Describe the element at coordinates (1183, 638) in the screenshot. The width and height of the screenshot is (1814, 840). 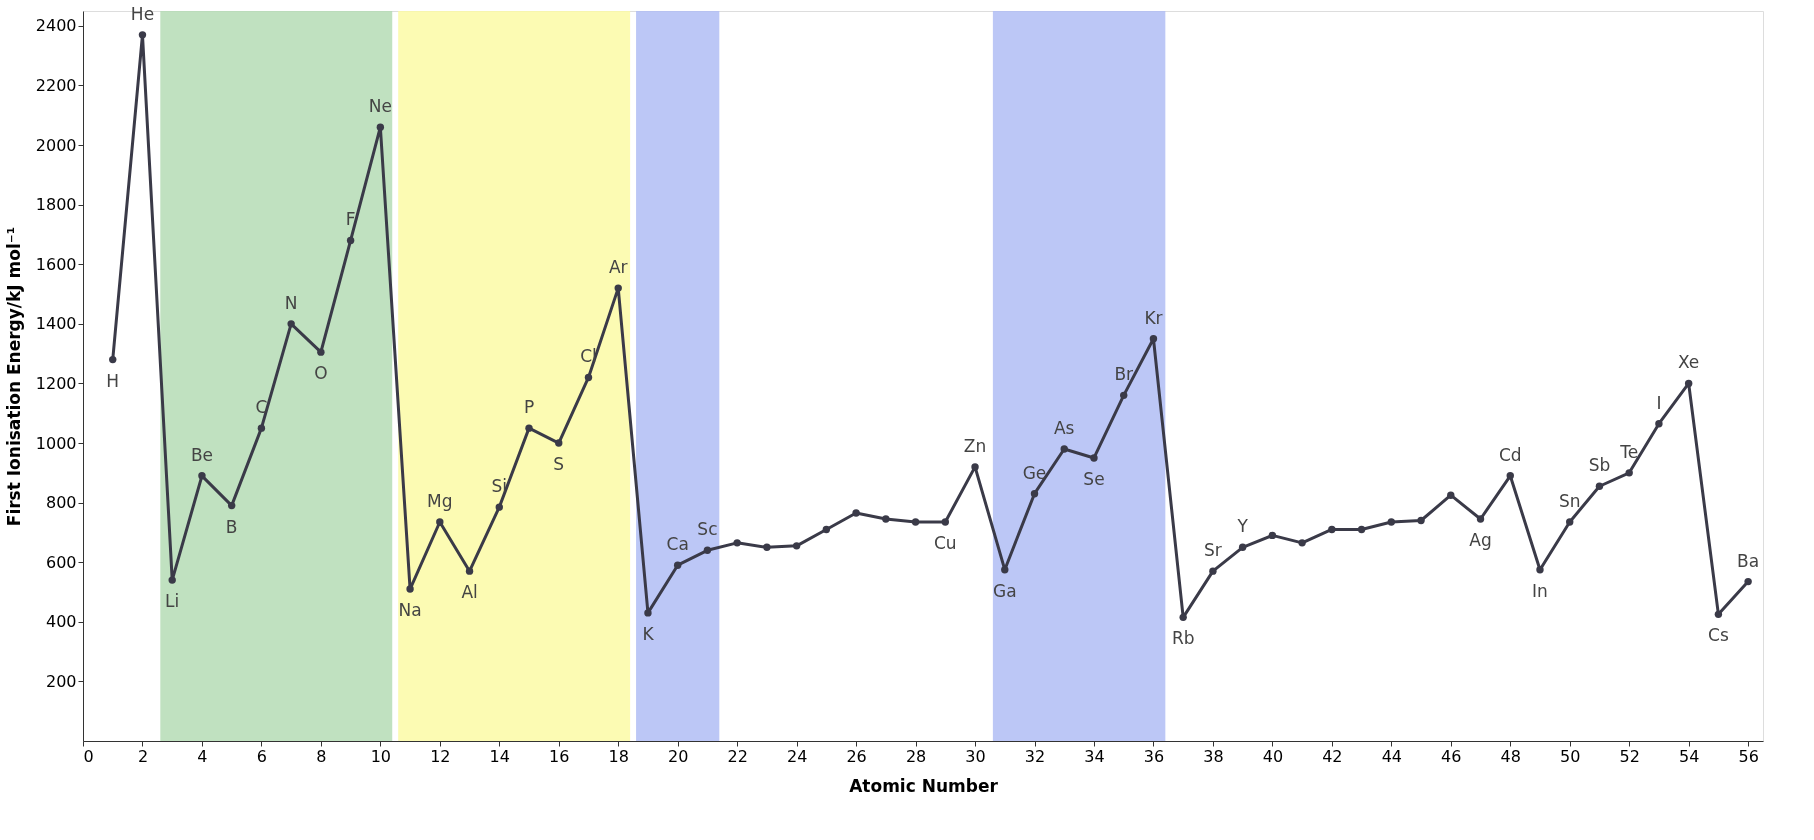
I see `annotation: Rb` at that location.